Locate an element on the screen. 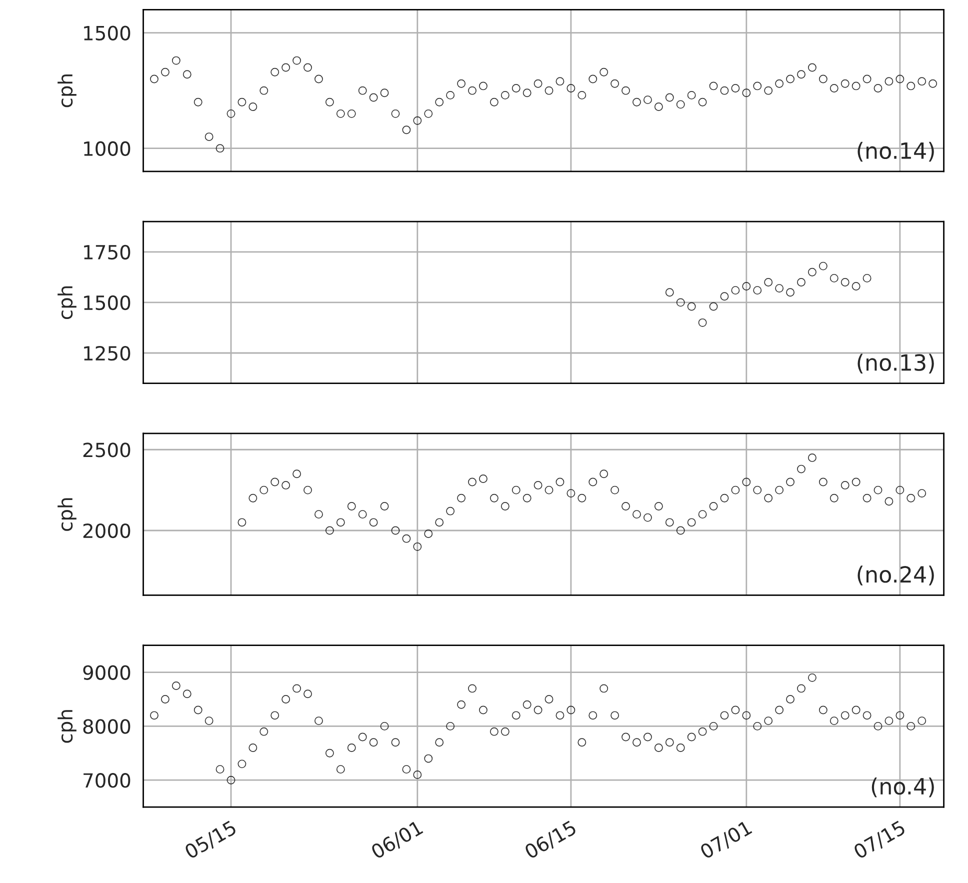 The width and height of the screenshot is (968, 883). y-tick-label: 1000 is located at coordinates (107, 148).